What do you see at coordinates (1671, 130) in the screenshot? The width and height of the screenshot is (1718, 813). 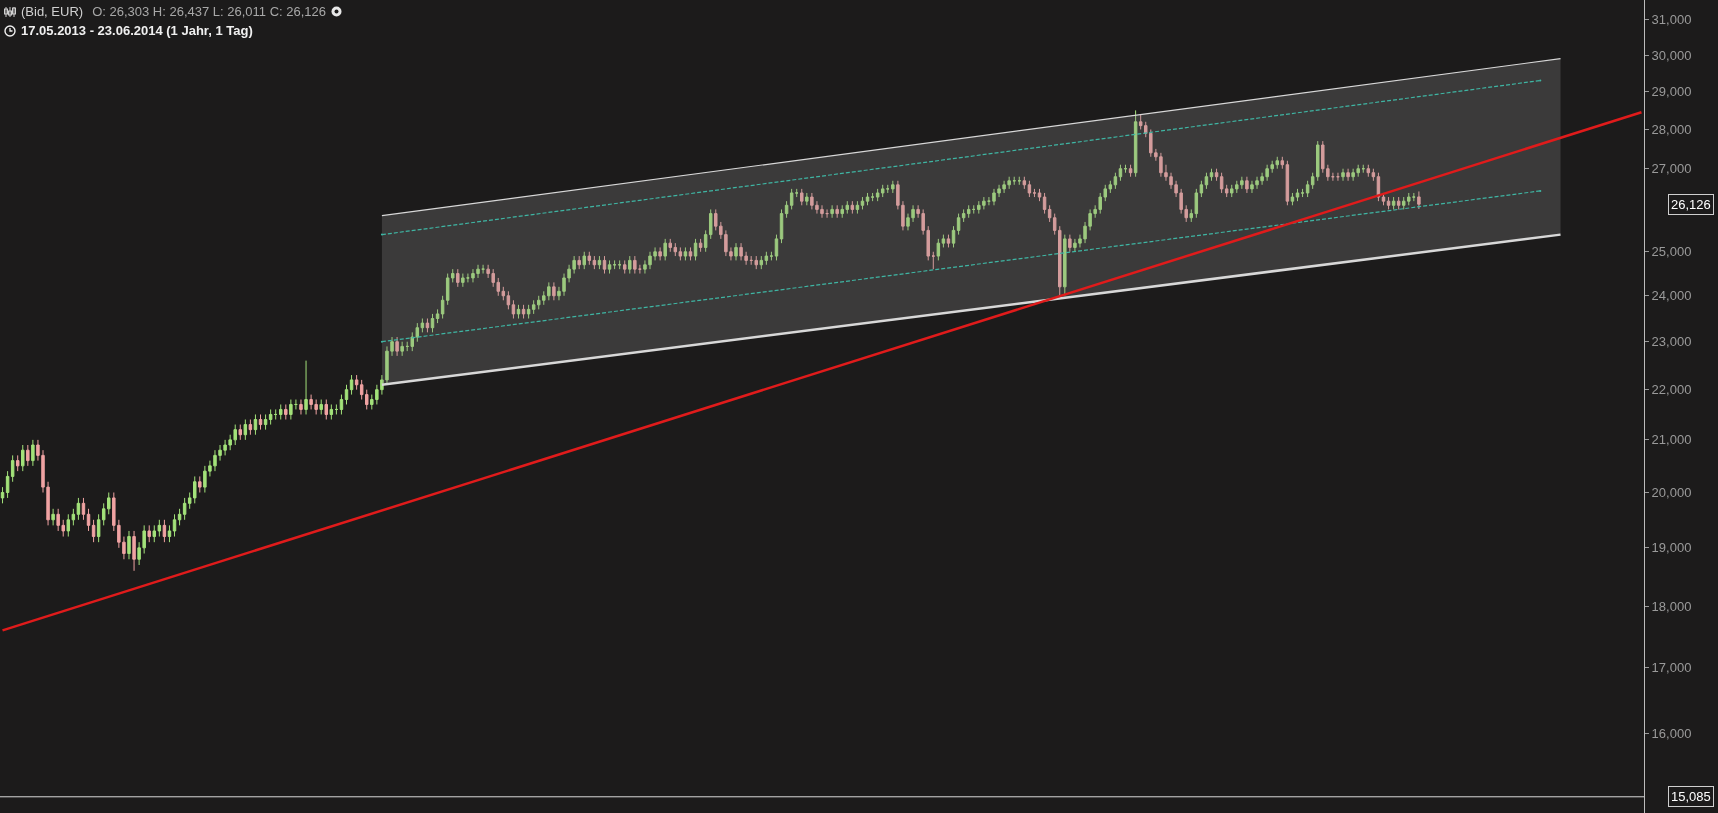 I see `y-tick-label: 28,000` at bounding box center [1671, 130].